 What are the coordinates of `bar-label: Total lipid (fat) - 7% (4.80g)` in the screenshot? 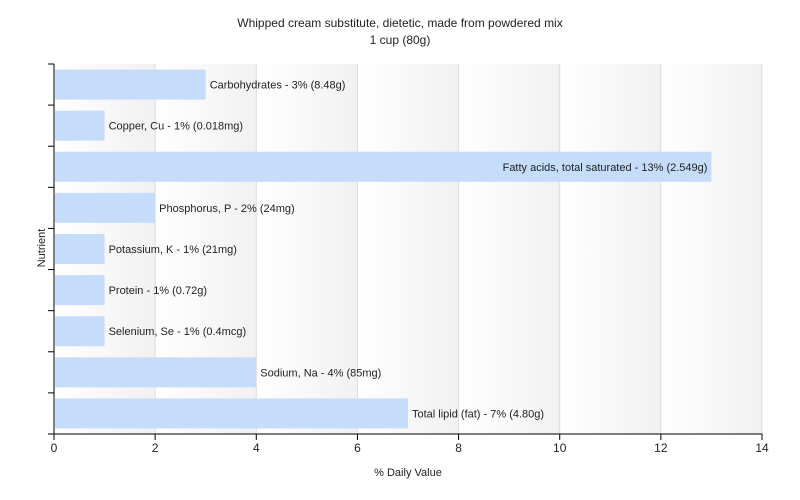 It's located at (478, 414).